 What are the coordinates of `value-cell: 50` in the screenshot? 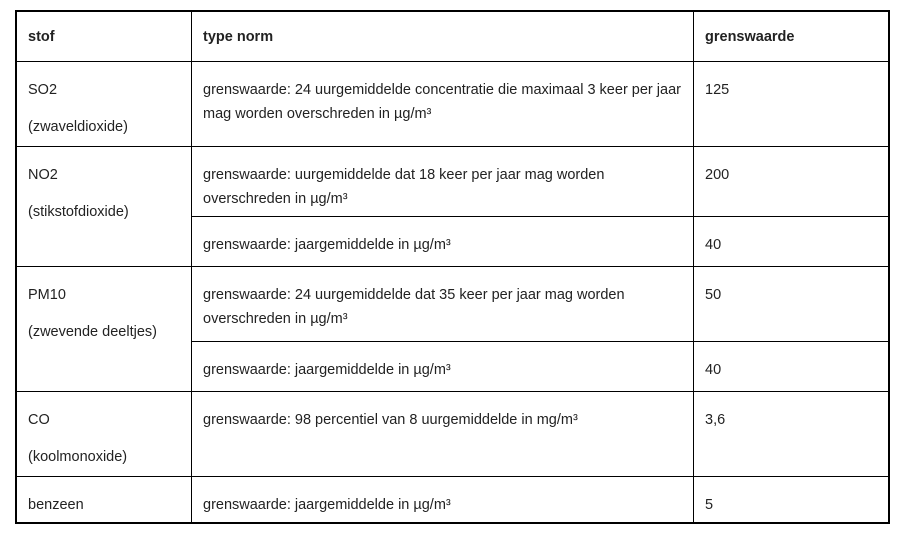 It's located at (791, 303).